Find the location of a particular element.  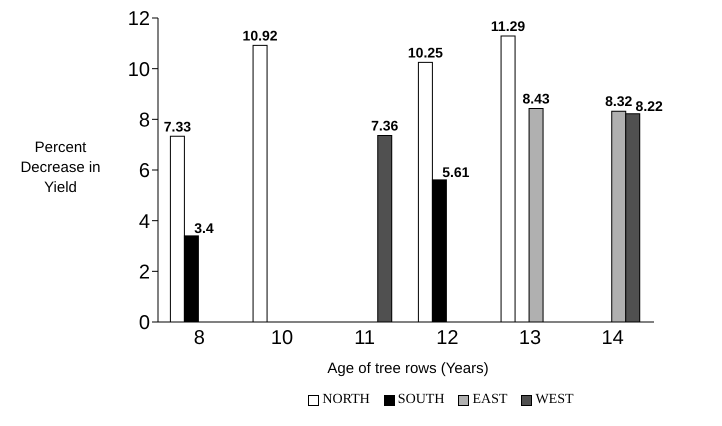

x-tick-label: 10 is located at coordinates (282, 338).